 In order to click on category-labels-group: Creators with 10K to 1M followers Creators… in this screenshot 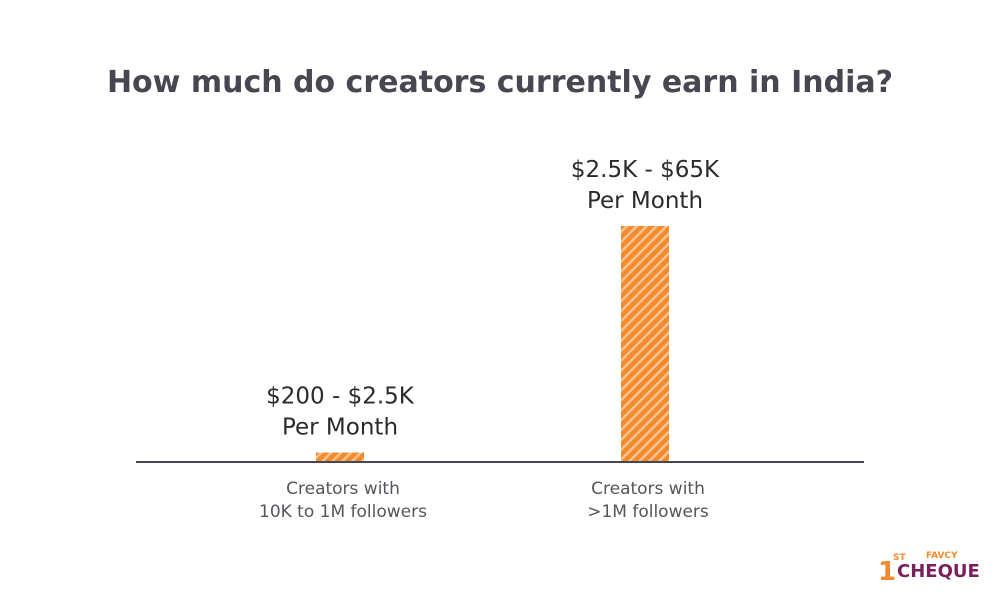, I will do `click(484, 500)`.